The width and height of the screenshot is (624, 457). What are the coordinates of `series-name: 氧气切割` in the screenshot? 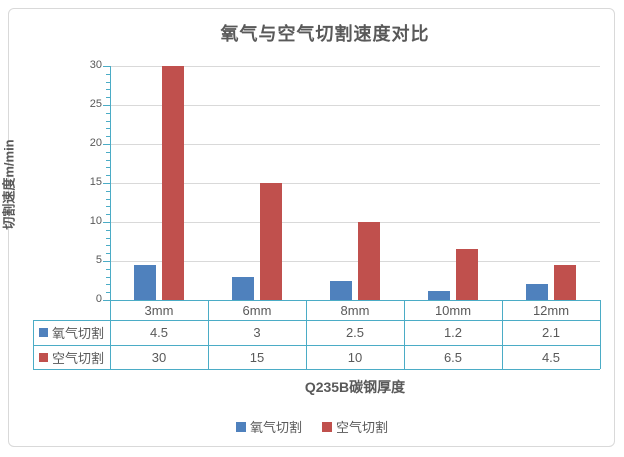 It's located at (77, 333).